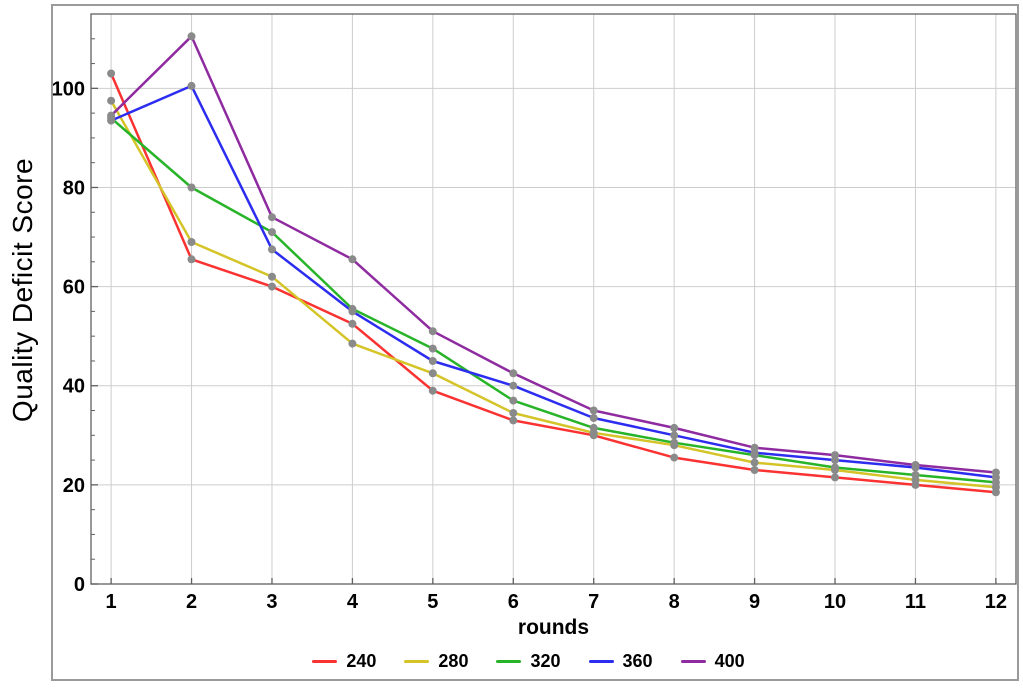  I want to click on legend-item-320: 320, so click(528, 661).